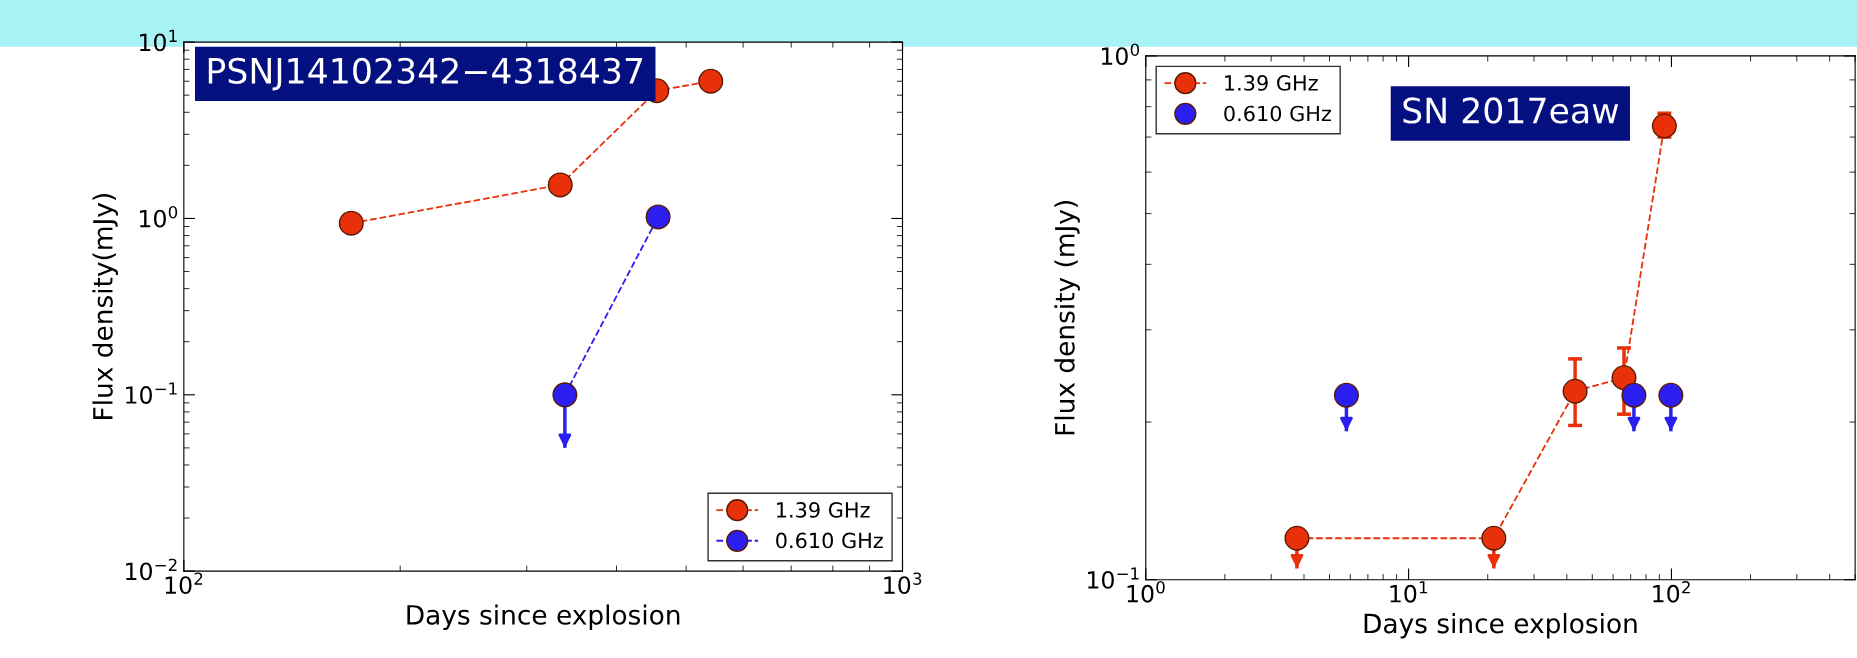  What do you see at coordinates (151, 393) in the screenshot?
I see `y-tick-label: 10$^{−1}$` at bounding box center [151, 393].